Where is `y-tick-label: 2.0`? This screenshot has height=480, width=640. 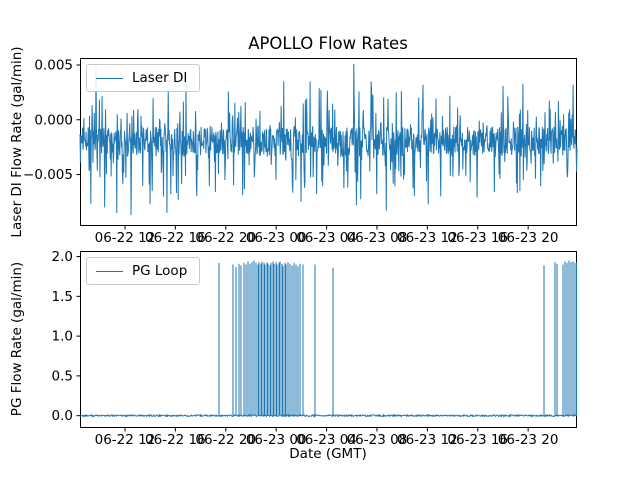 y-tick-label: 2.0 is located at coordinates (62, 257).